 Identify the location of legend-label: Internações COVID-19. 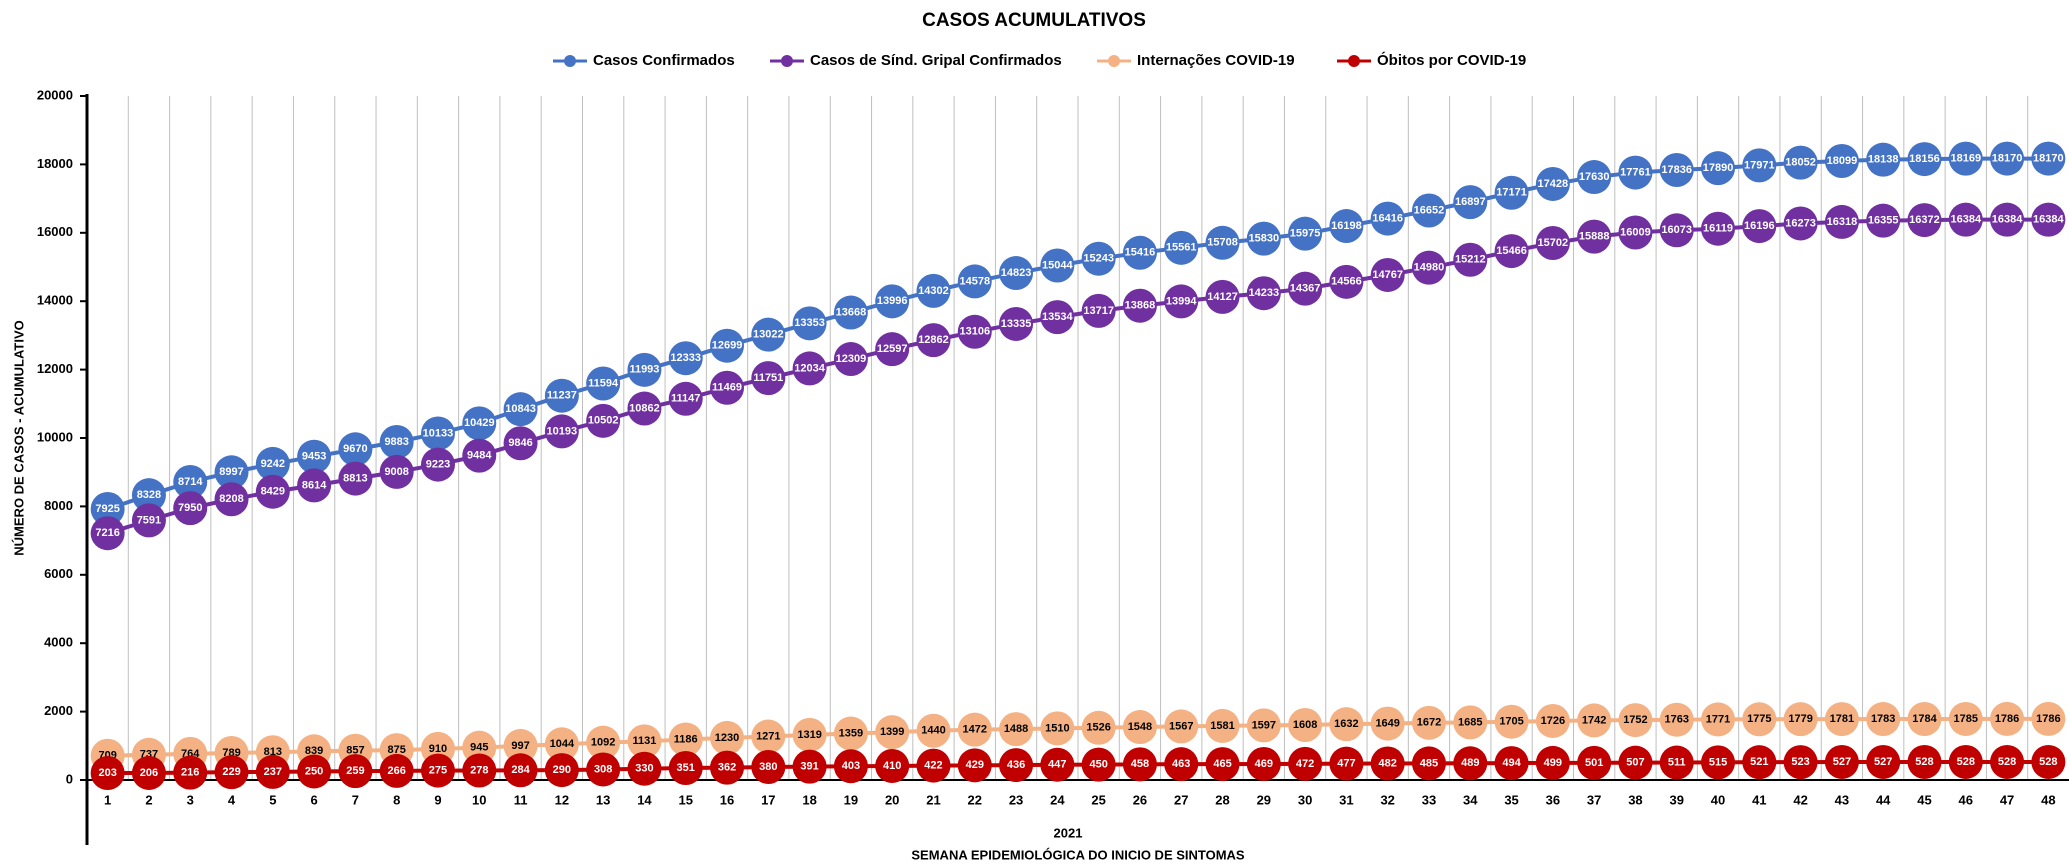
(1216, 60).